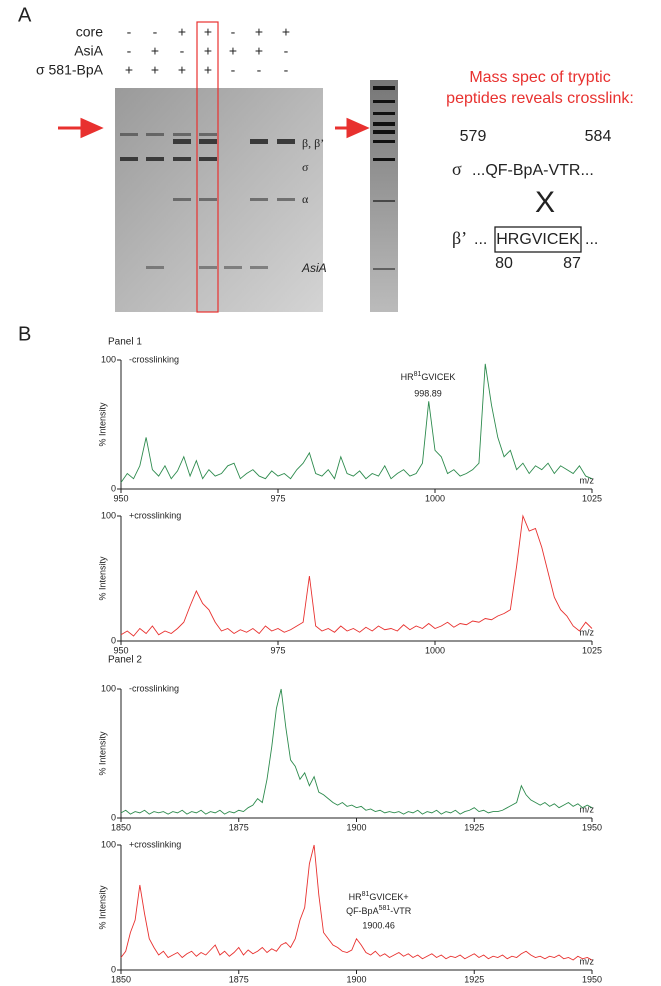 The image size is (661, 986). Describe the element at coordinates (25, 15) in the screenshot. I see `panel-label: A` at that location.